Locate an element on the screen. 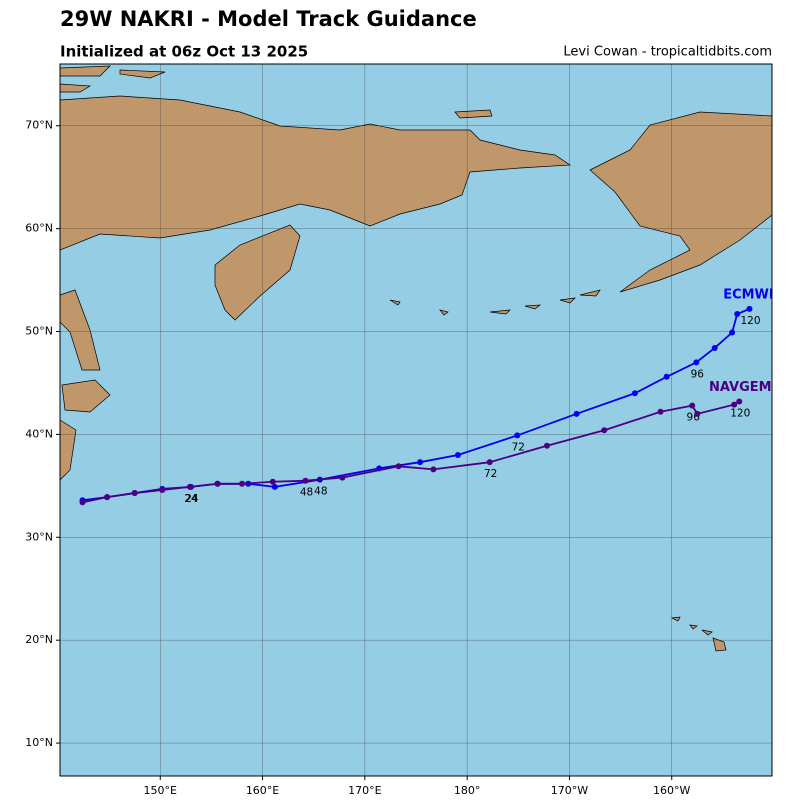 The width and height of the screenshot is (800, 800). model-name-label: ECMWF is located at coordinates (750, 294).